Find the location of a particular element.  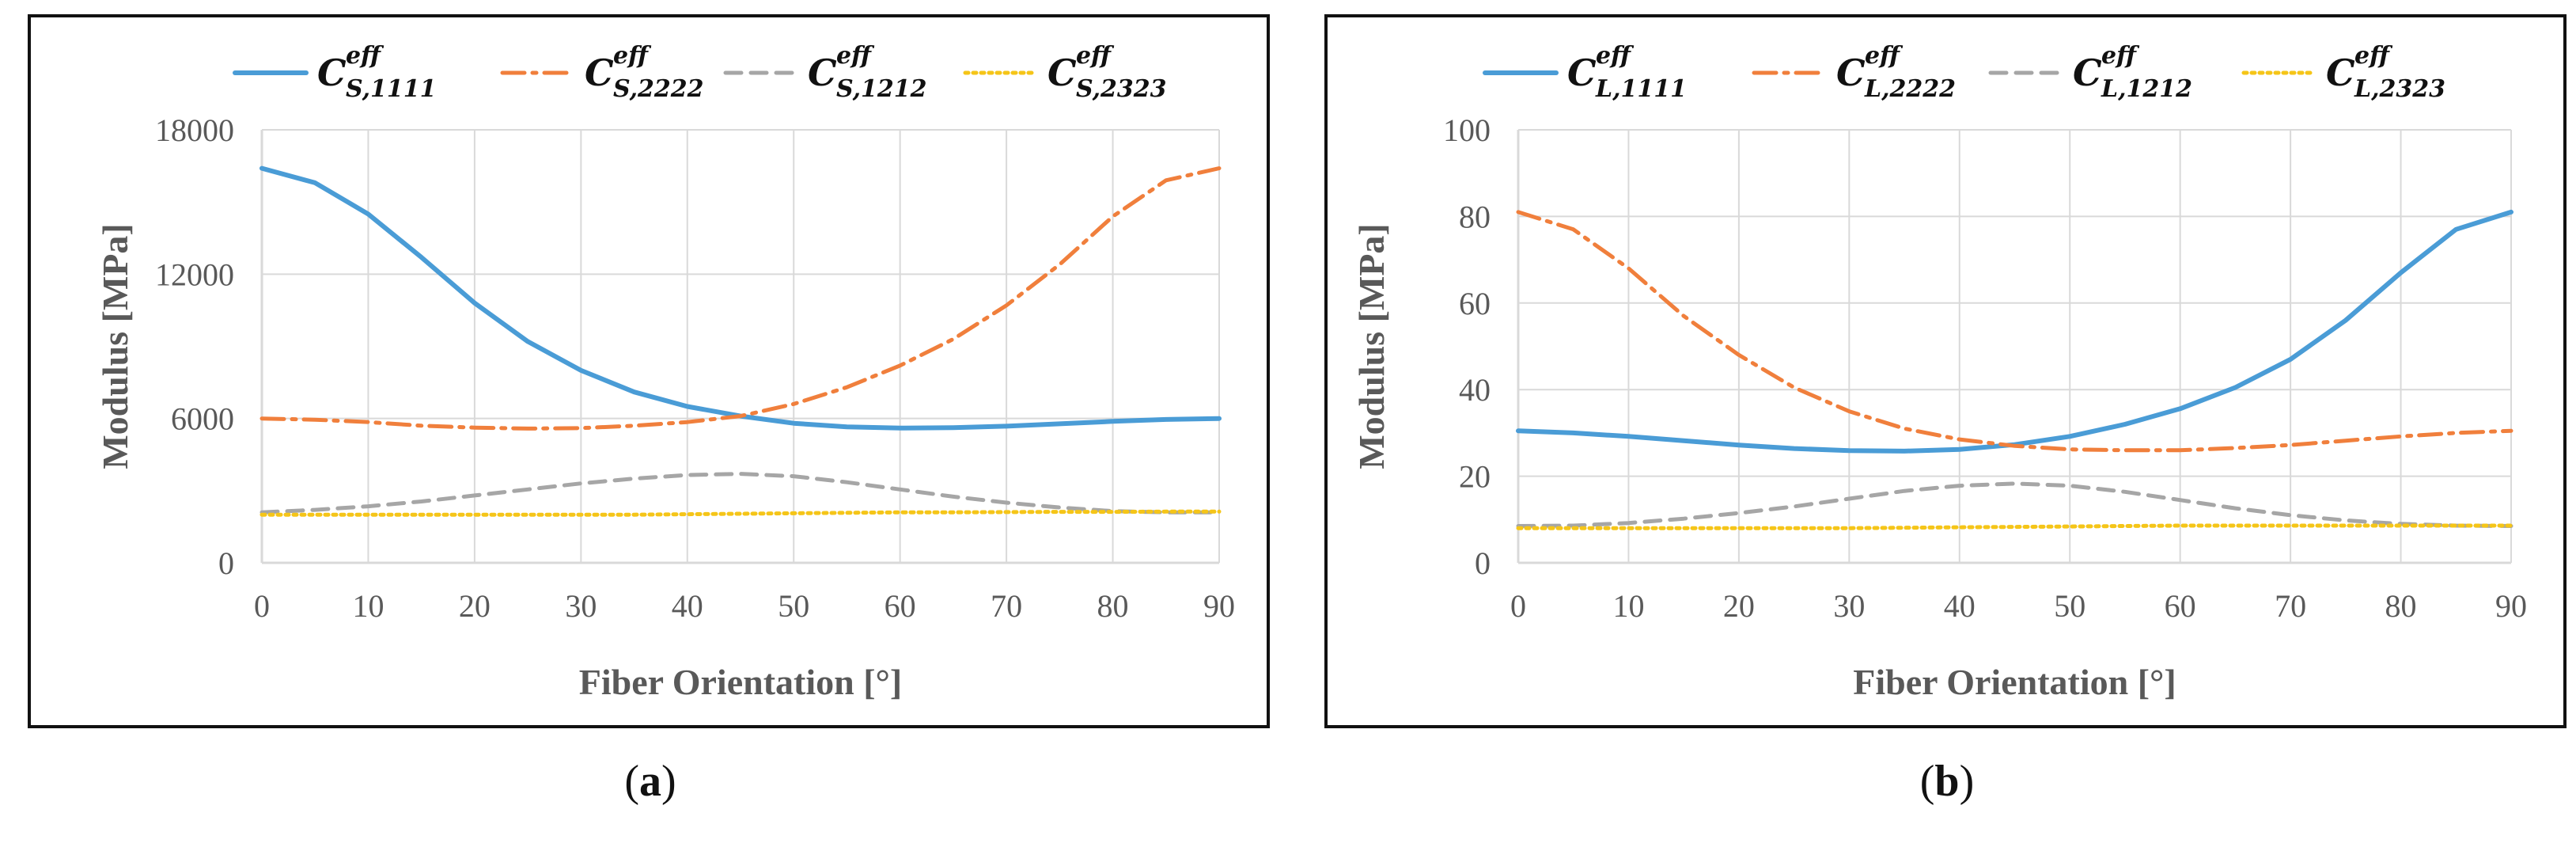

y-tick-label: 100 is located at coordinates (1467, 130).